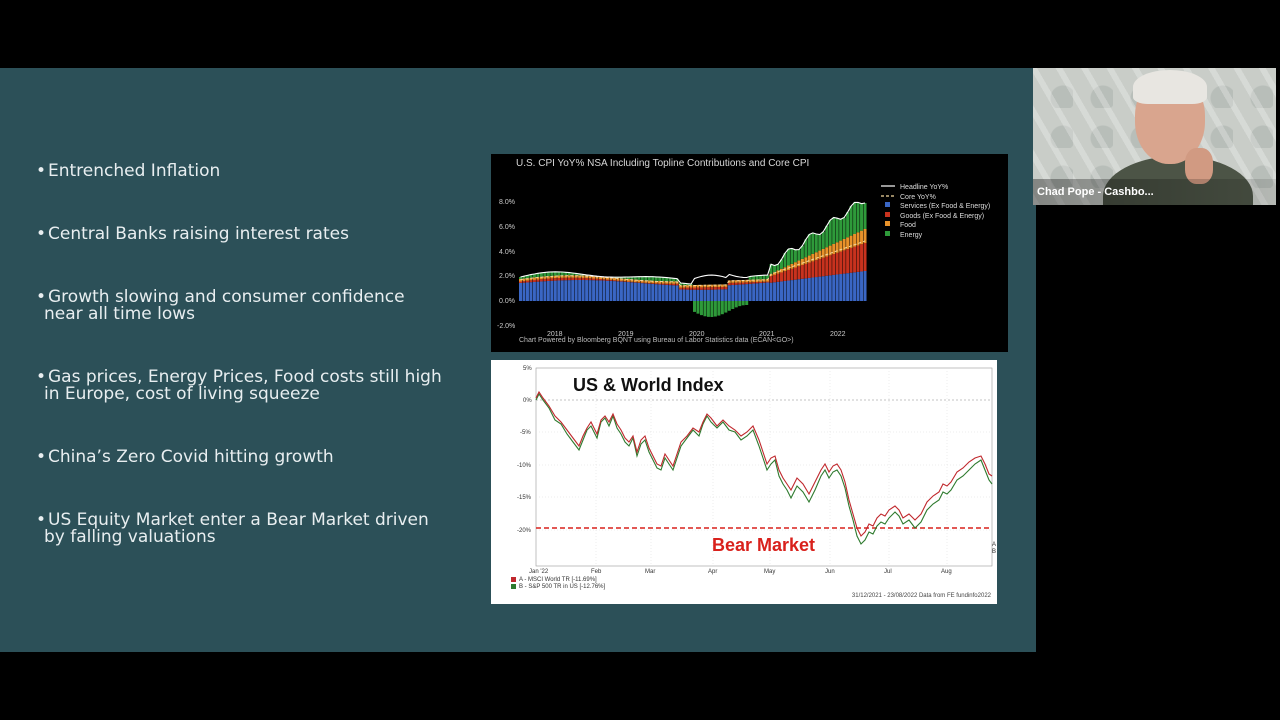  I want to click on legend-goods: Goods (Ex Food & Energy), so click(942, 216).